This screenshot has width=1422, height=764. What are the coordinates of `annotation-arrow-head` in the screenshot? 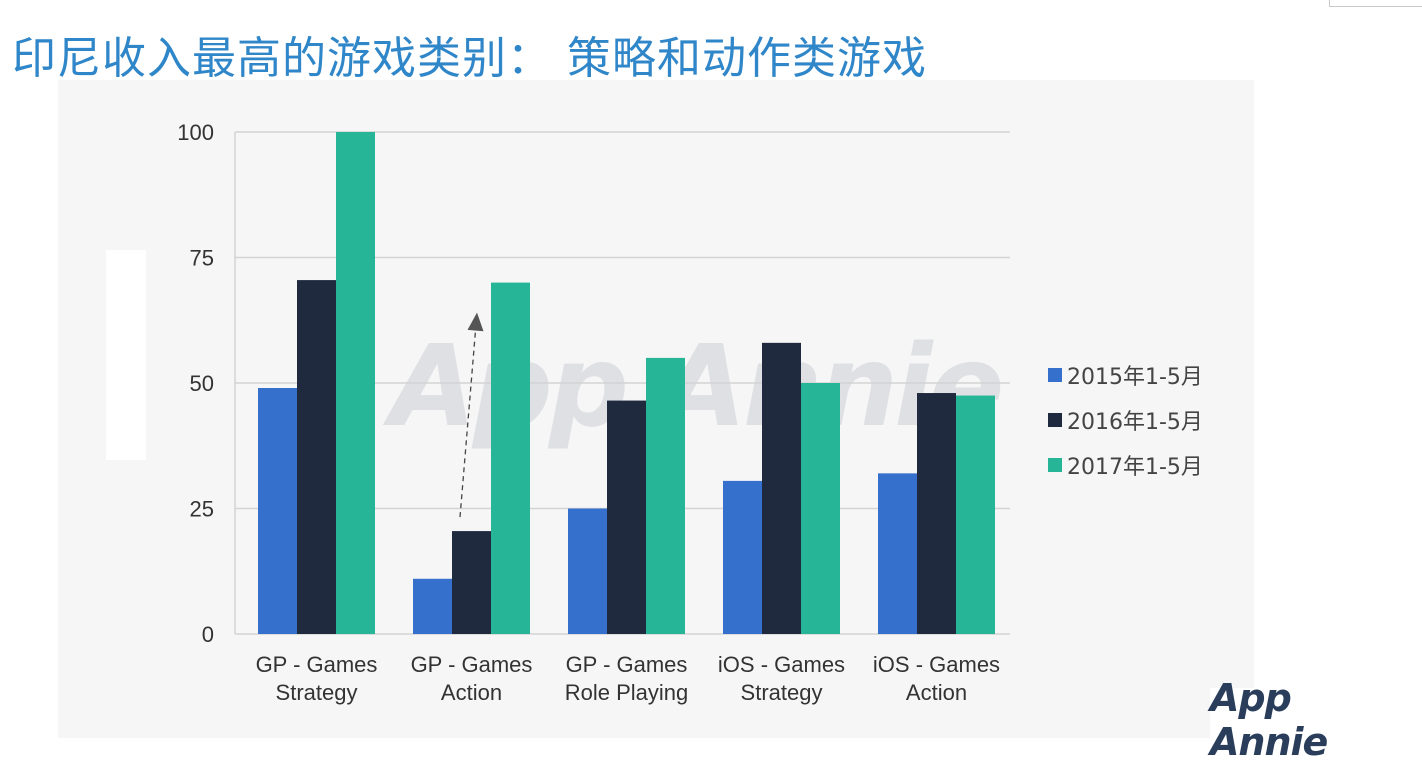 It's located at (475, 322).